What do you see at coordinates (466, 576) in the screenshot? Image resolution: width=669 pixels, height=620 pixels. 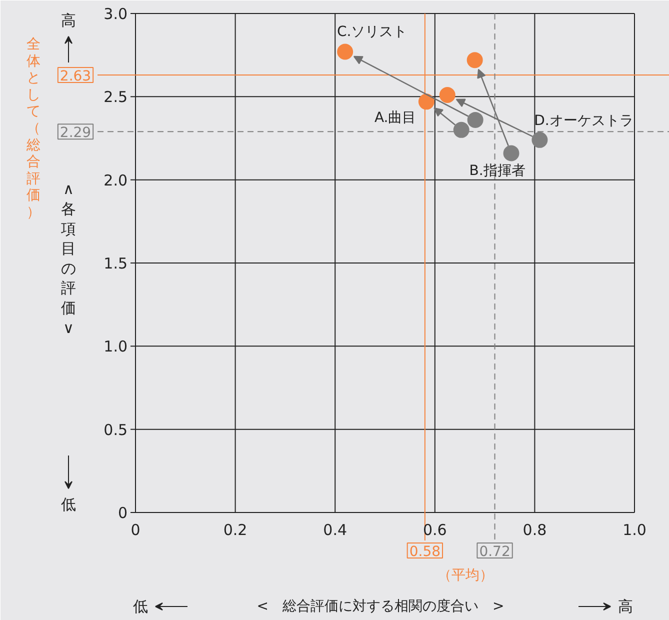 I see `text: （平均）` at bounding box center [466, 576].